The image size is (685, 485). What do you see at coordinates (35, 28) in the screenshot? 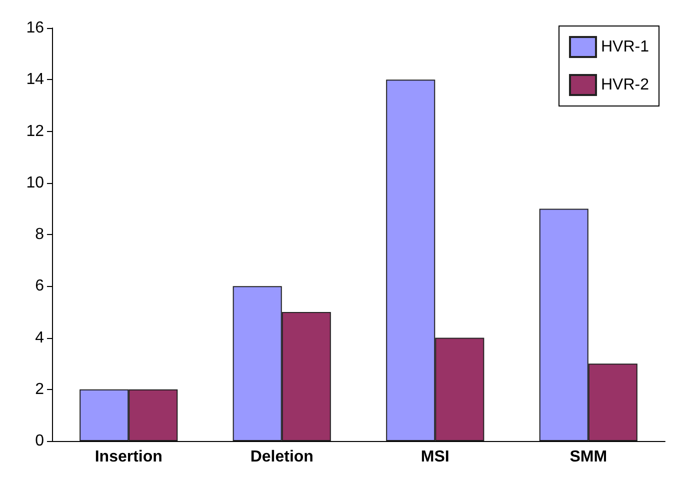
I see `y-tick-label: 16` at bounding box center [35, 28].